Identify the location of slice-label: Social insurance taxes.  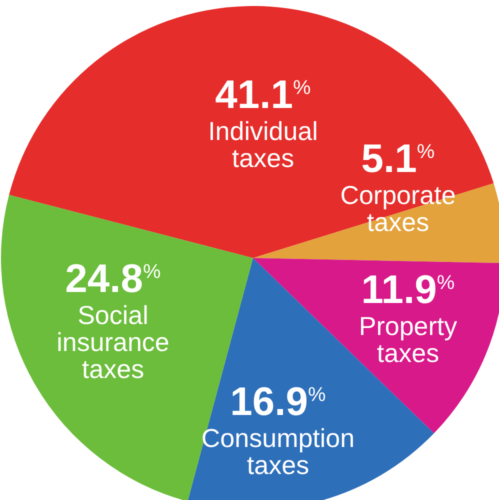
(113, 342).